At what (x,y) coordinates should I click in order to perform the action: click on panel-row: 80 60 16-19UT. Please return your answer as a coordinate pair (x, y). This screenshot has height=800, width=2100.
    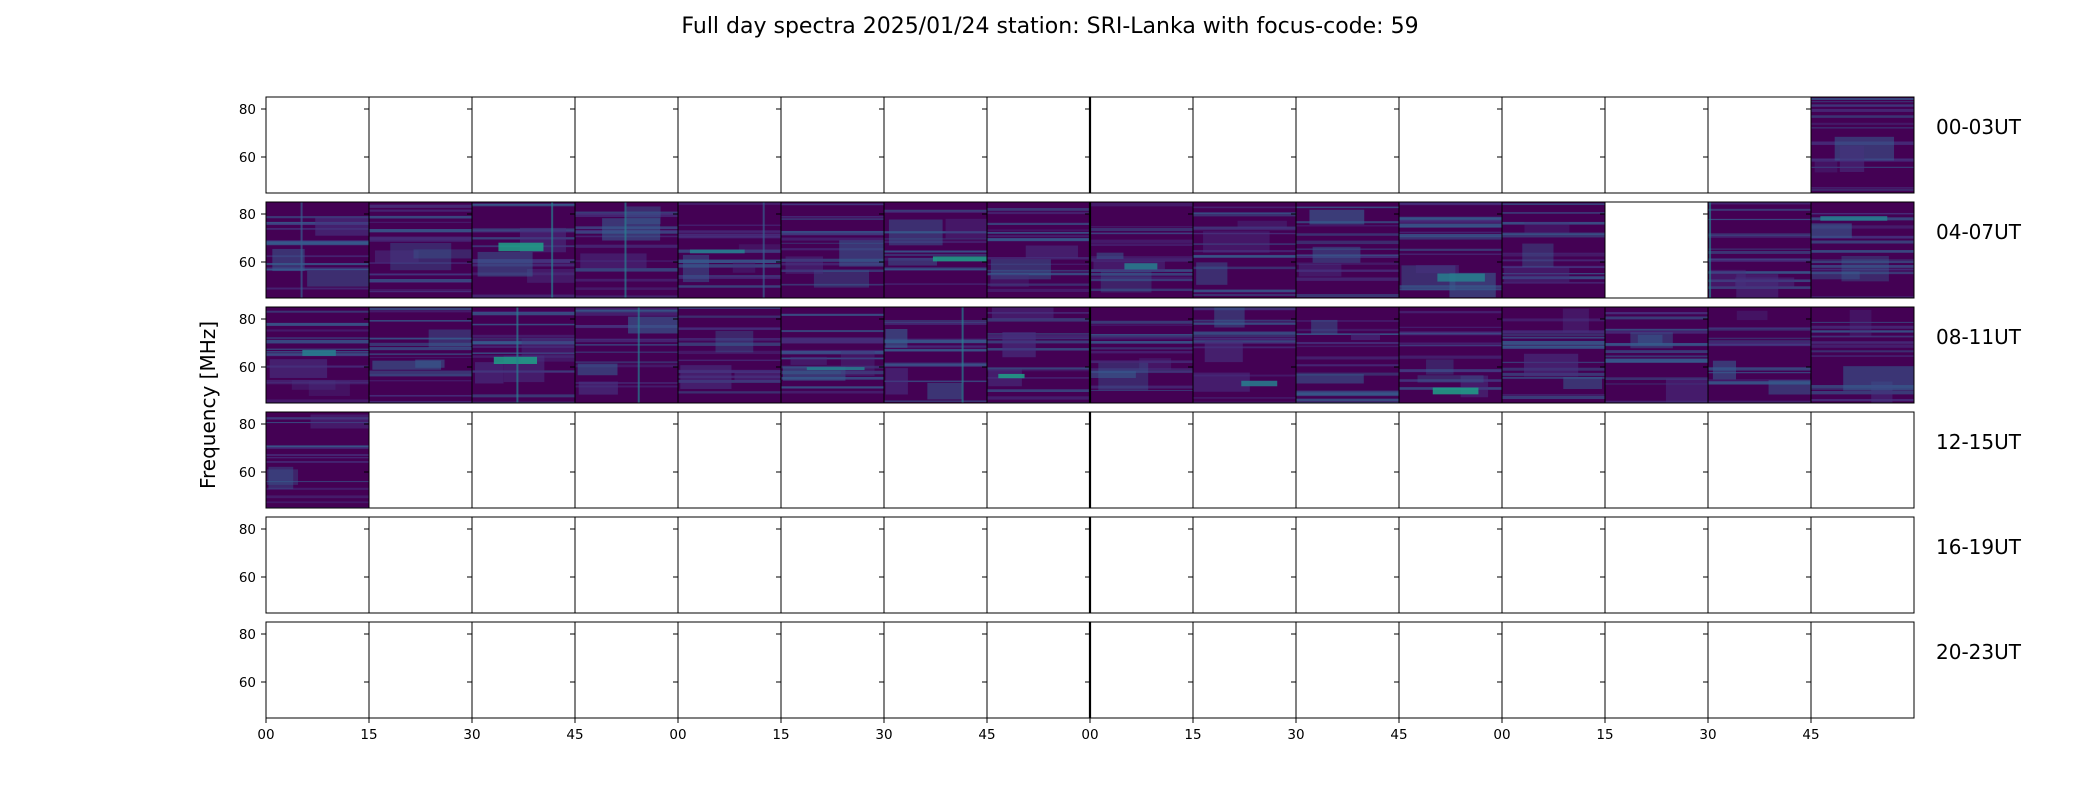
    Looking at the image, I should click on (1130, 565).